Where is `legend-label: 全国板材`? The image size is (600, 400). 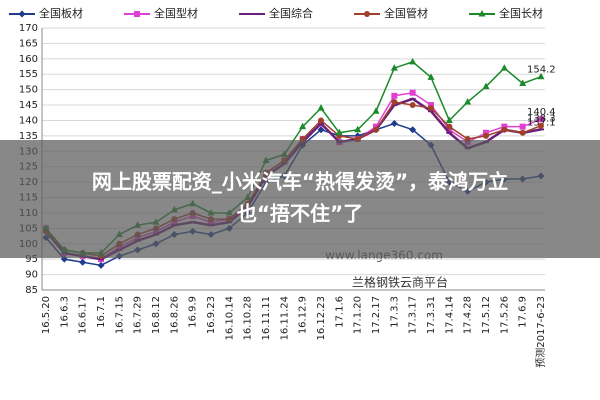 legend-label: 全国板材 is located at coordinates (61, 13).